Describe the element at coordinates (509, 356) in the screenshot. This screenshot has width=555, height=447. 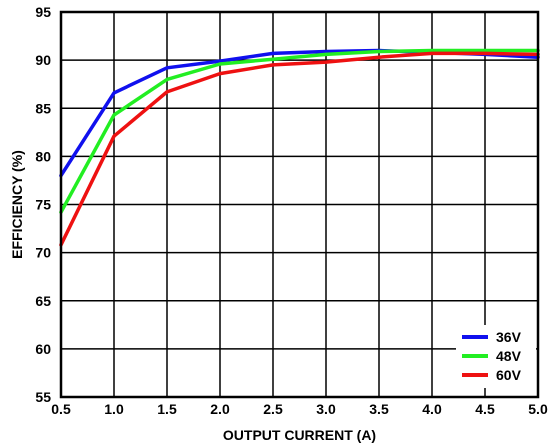
I see `legend-label-48v: 48V` at that location.